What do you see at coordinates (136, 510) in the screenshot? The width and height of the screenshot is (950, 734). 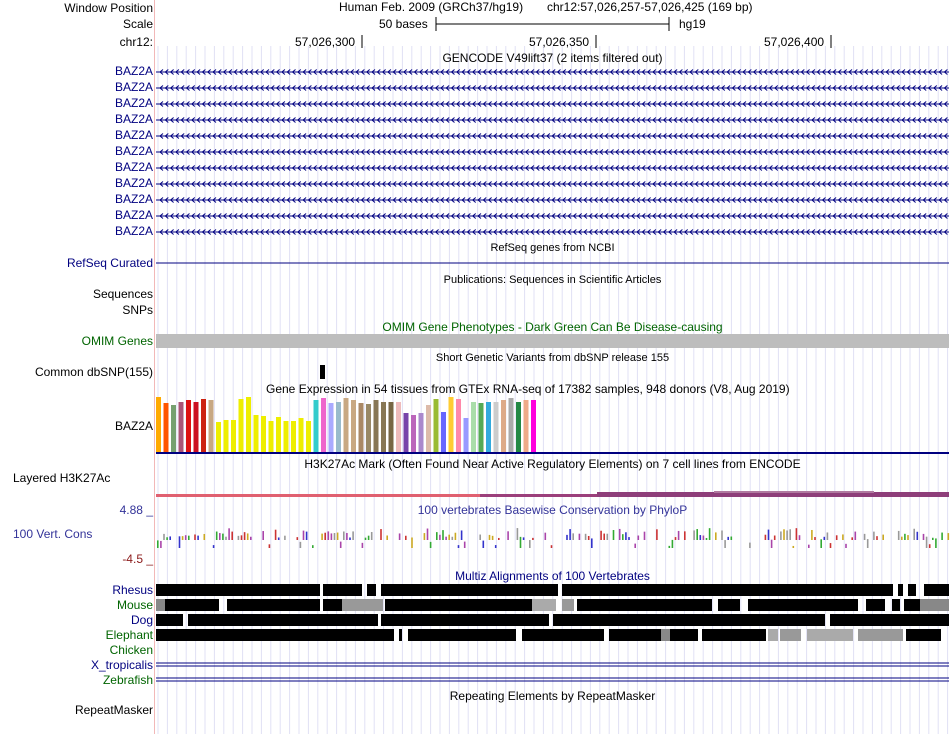 I see `phylop-max-label: 4.88 _` at bounding box center [136, 510].